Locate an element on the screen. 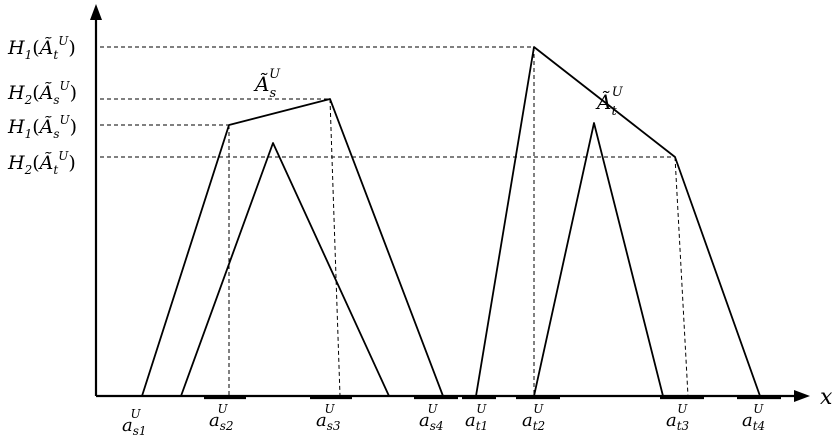 The image size is (835, 438). x-label-at1: at1U is located at coordinates (476, 417).